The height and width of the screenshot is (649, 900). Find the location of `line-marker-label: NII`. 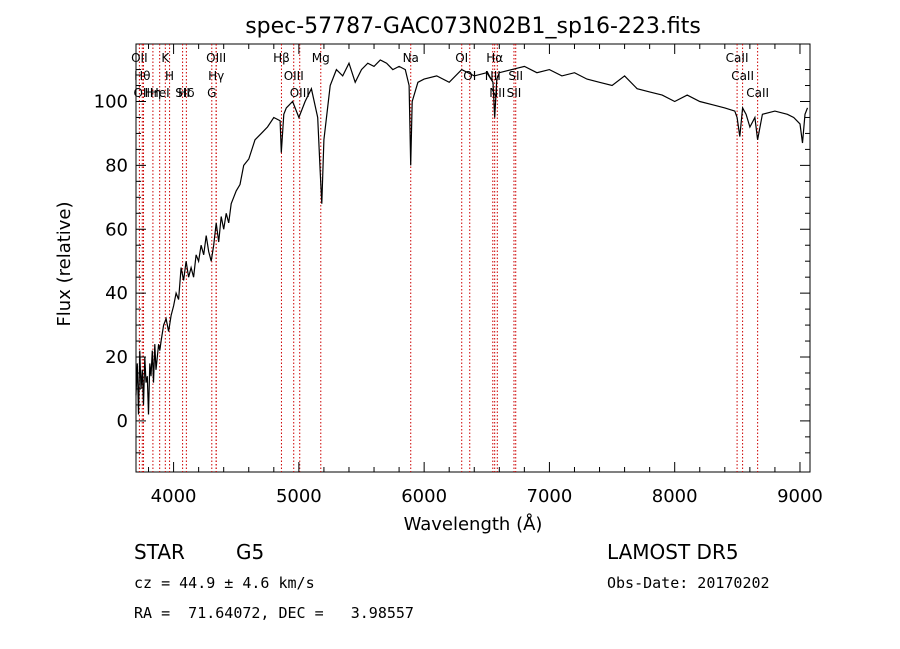

line-marker-label: NII is located at coordinates (497, 93).